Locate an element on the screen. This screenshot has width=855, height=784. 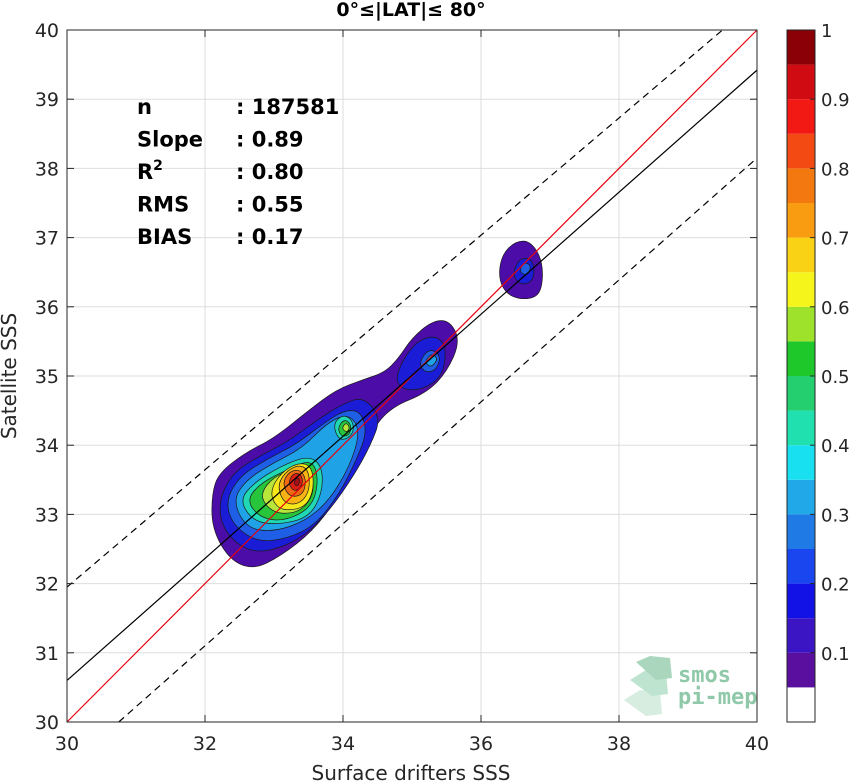
y-tick-label: 35 is located at coordinates (47, 377).